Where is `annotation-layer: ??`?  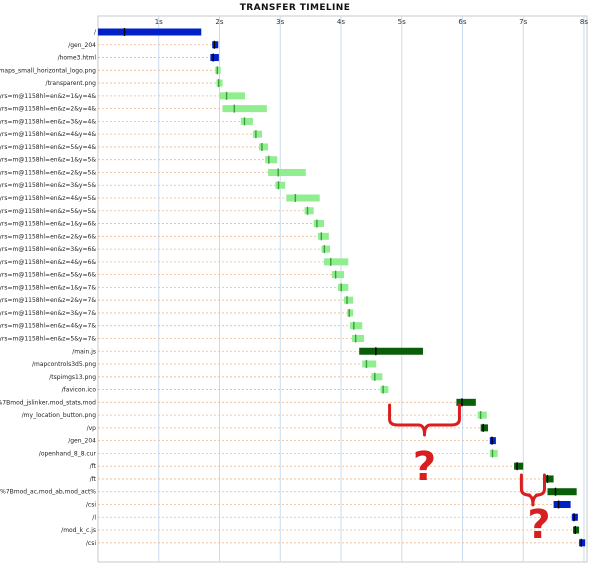 annotation-layer: ?? is located at coordinates (469, 475).